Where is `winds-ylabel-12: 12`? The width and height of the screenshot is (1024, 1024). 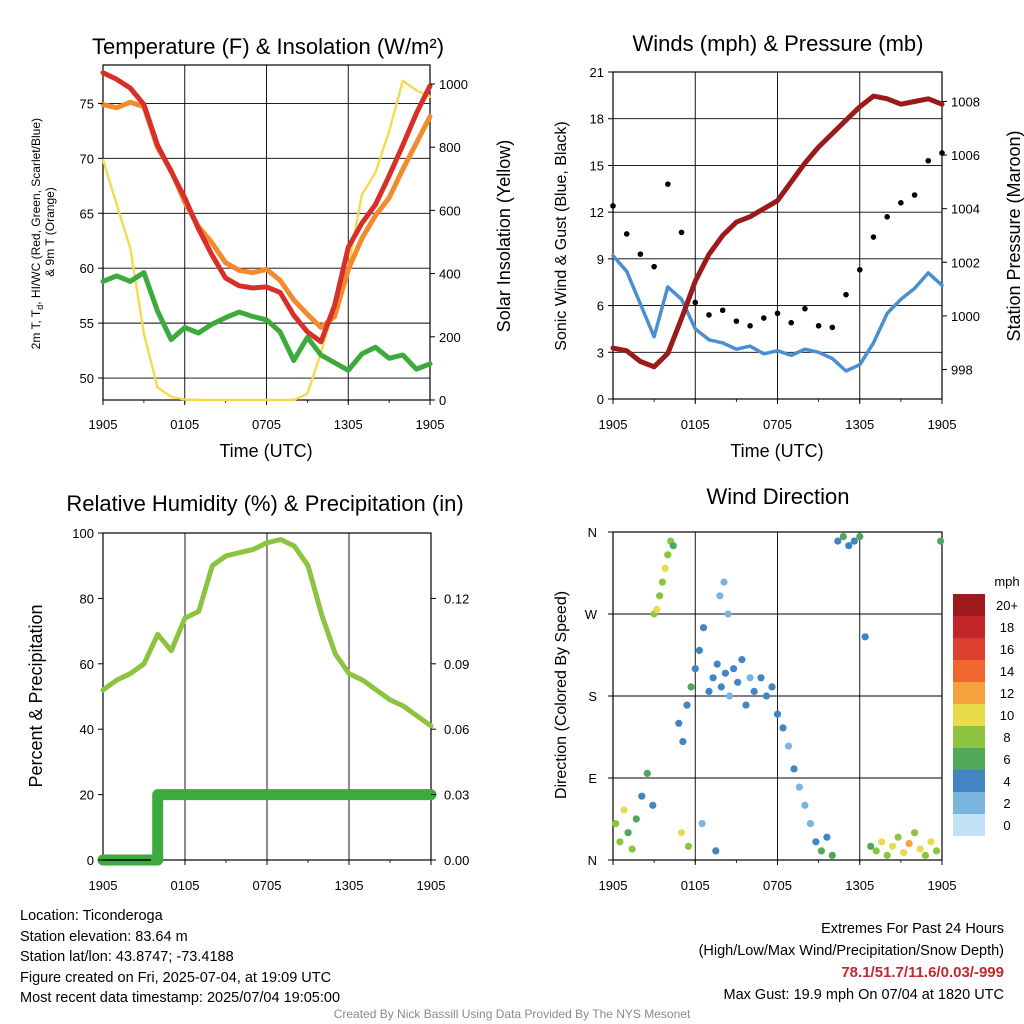
winds-ylabel-12: 12 is located at coordinates (597, 212).